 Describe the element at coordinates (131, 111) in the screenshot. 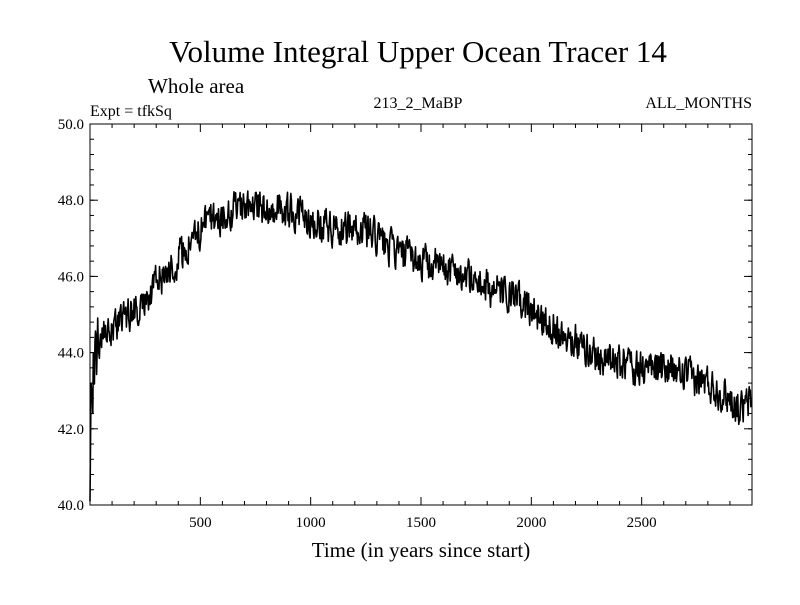

I see `experiment-label: Expt = tfkSq` at that location.